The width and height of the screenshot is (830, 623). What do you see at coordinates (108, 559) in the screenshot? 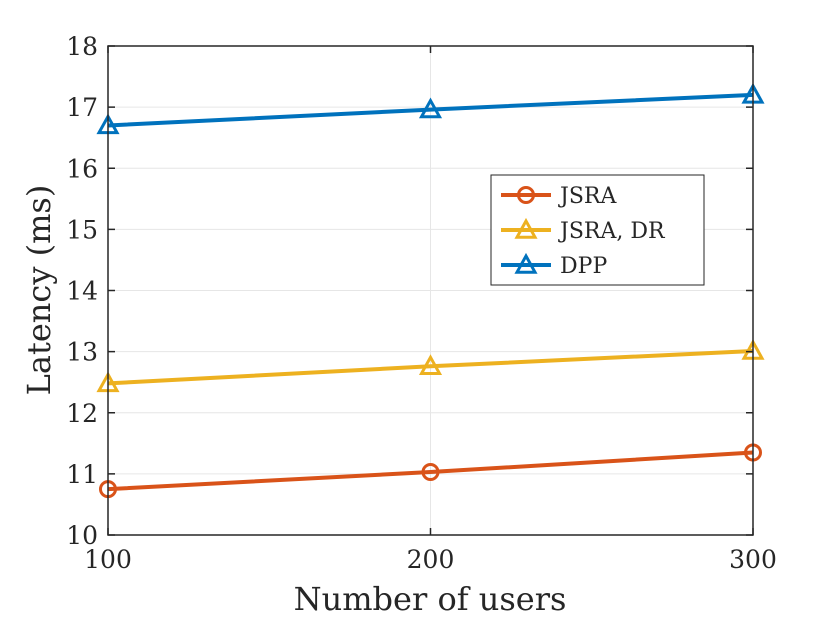
I see `x-tick-label: 100` at bounding box center [108, 559].